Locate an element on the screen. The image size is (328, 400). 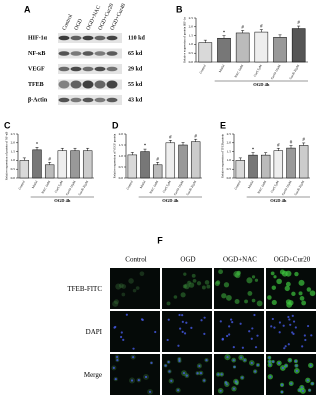
column-label: OGD+NAC is located at coordinates (240, 260).